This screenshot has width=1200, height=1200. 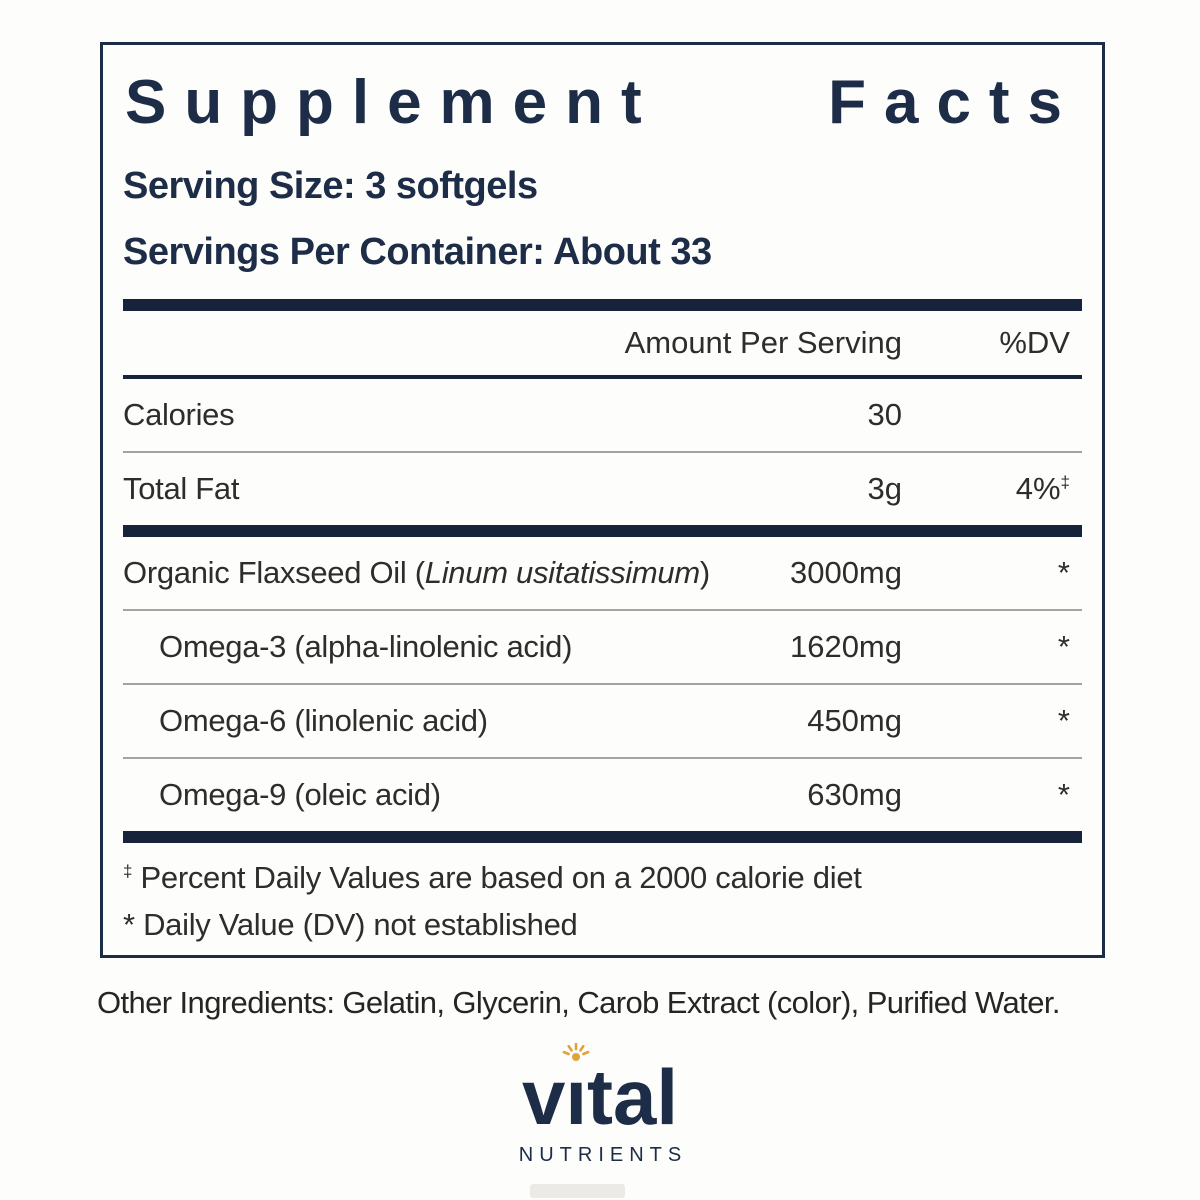 What do you see at coordinates (817, 489) in the screenshot?
I see `ingredient-amount: 3g` at bounding box center [817, 489].